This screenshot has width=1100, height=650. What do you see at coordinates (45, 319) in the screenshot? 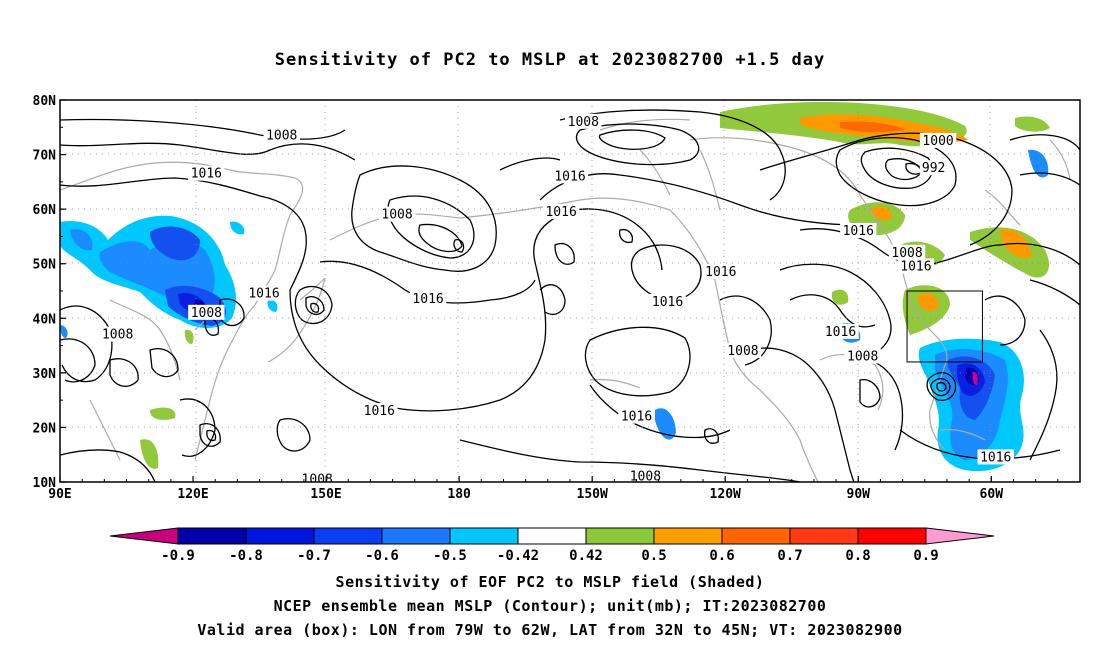
I see `lat-label: 40N` at bounding box center [45, 319].